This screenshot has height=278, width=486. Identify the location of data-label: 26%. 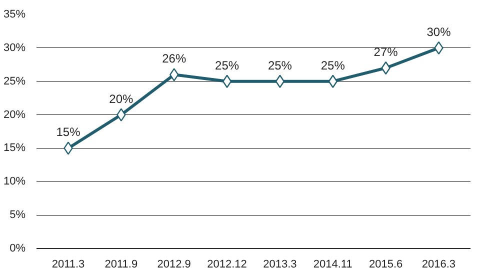
(174, 59).